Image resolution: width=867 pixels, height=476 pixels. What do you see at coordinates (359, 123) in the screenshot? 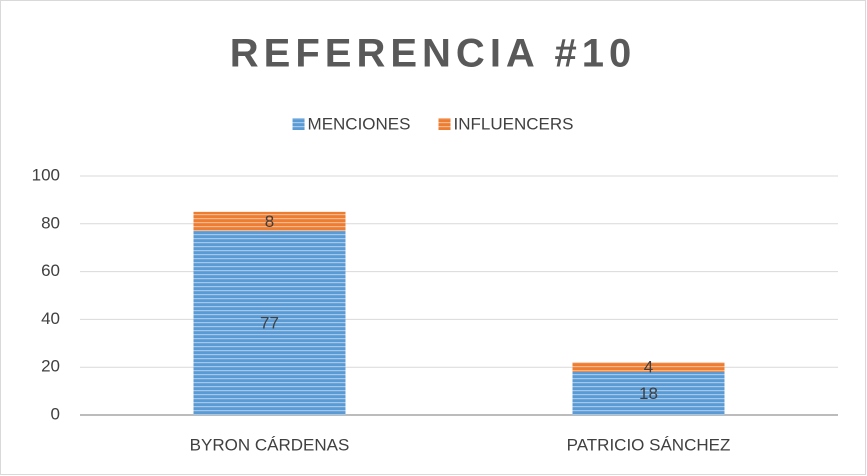
I see `legend-label: MENCIONES` at bounding box center [359, 123].